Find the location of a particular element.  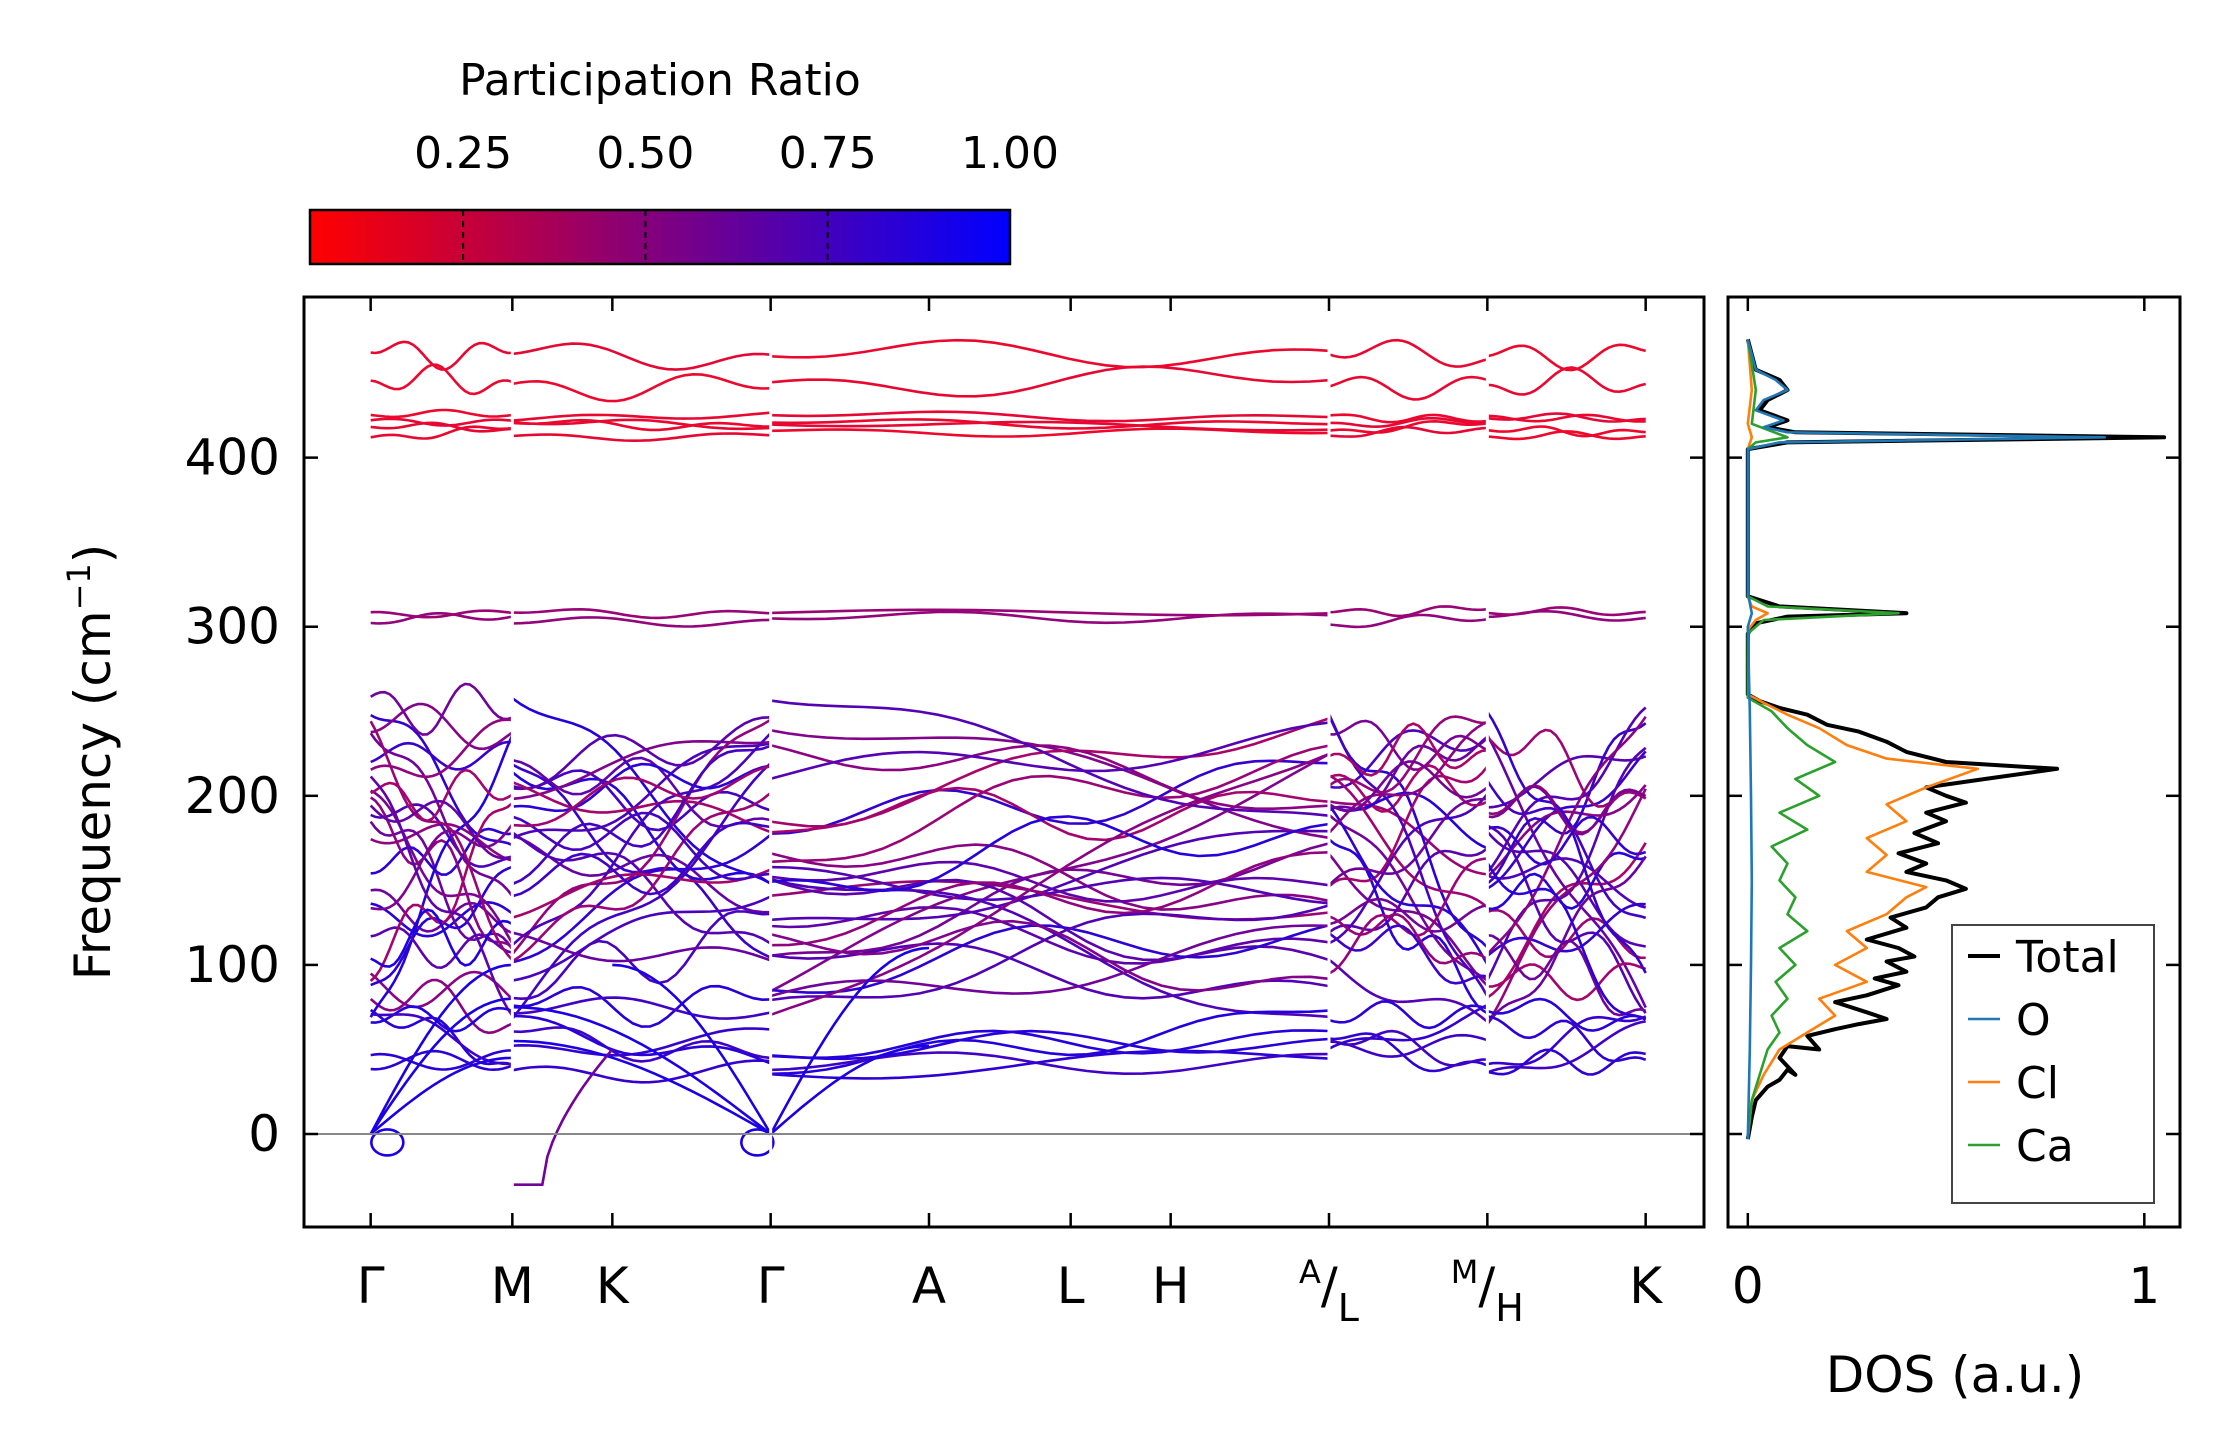

kpoint-label: M is located at coordinates (512, 1286).